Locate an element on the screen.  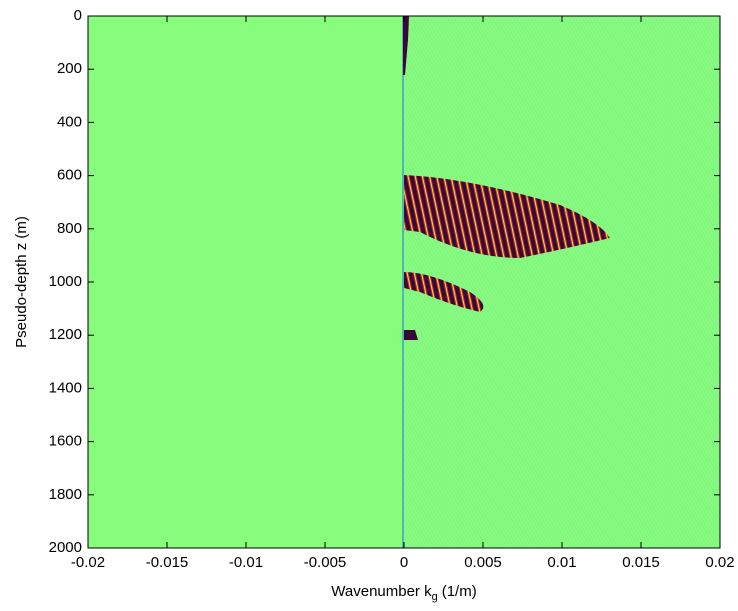
x-tick-label: 0.02 is located at coordinates (719, 562).